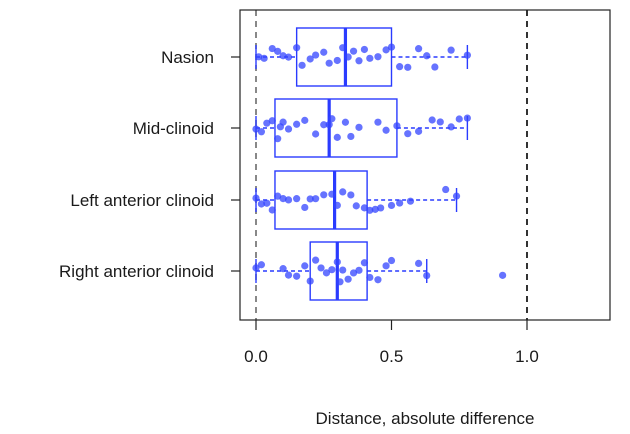 This screenshot has width=630, height=434. What do you see at coordinates (187, 57) in the screenshot?
I see `y-tick-label: Nasion` at bounding box center [187, 57].